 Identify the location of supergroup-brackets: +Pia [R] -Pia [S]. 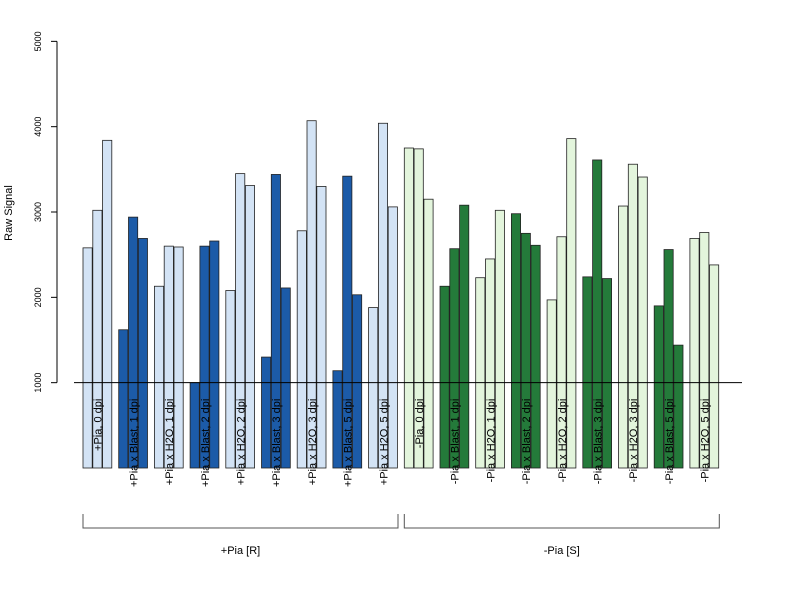
(401, 535).